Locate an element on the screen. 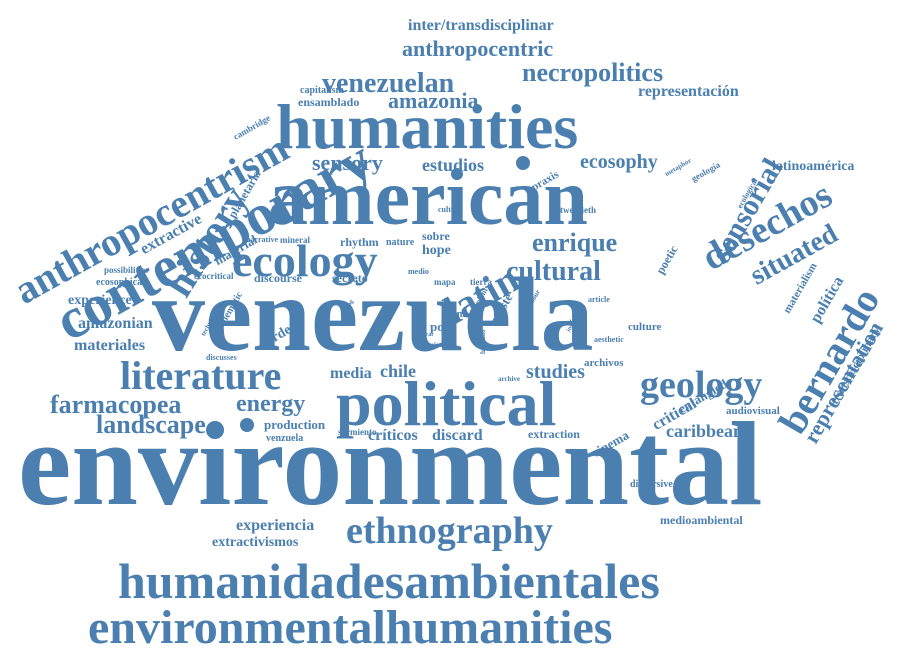 The width and height of the screenshot is (900, 651). word: materiales is located at coordinates (110, 345).